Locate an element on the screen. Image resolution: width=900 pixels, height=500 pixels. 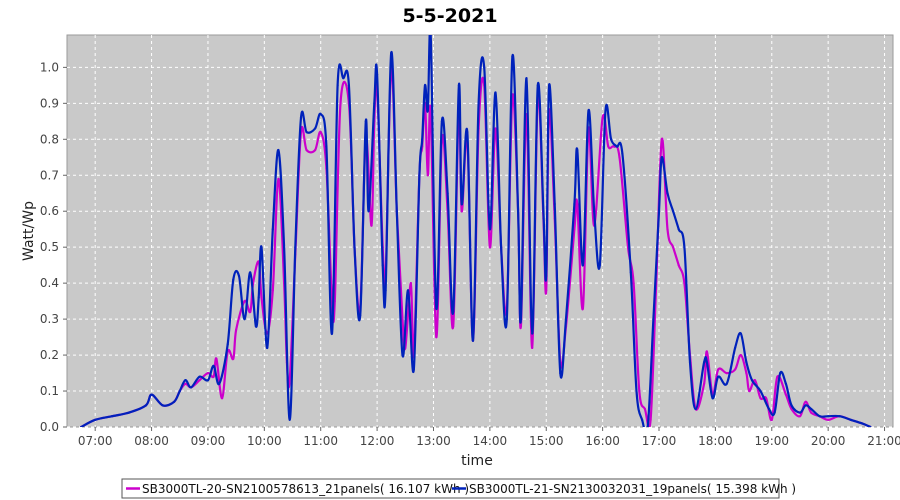
y-tick-label: 0.9 is located at coordinates (49, 103).